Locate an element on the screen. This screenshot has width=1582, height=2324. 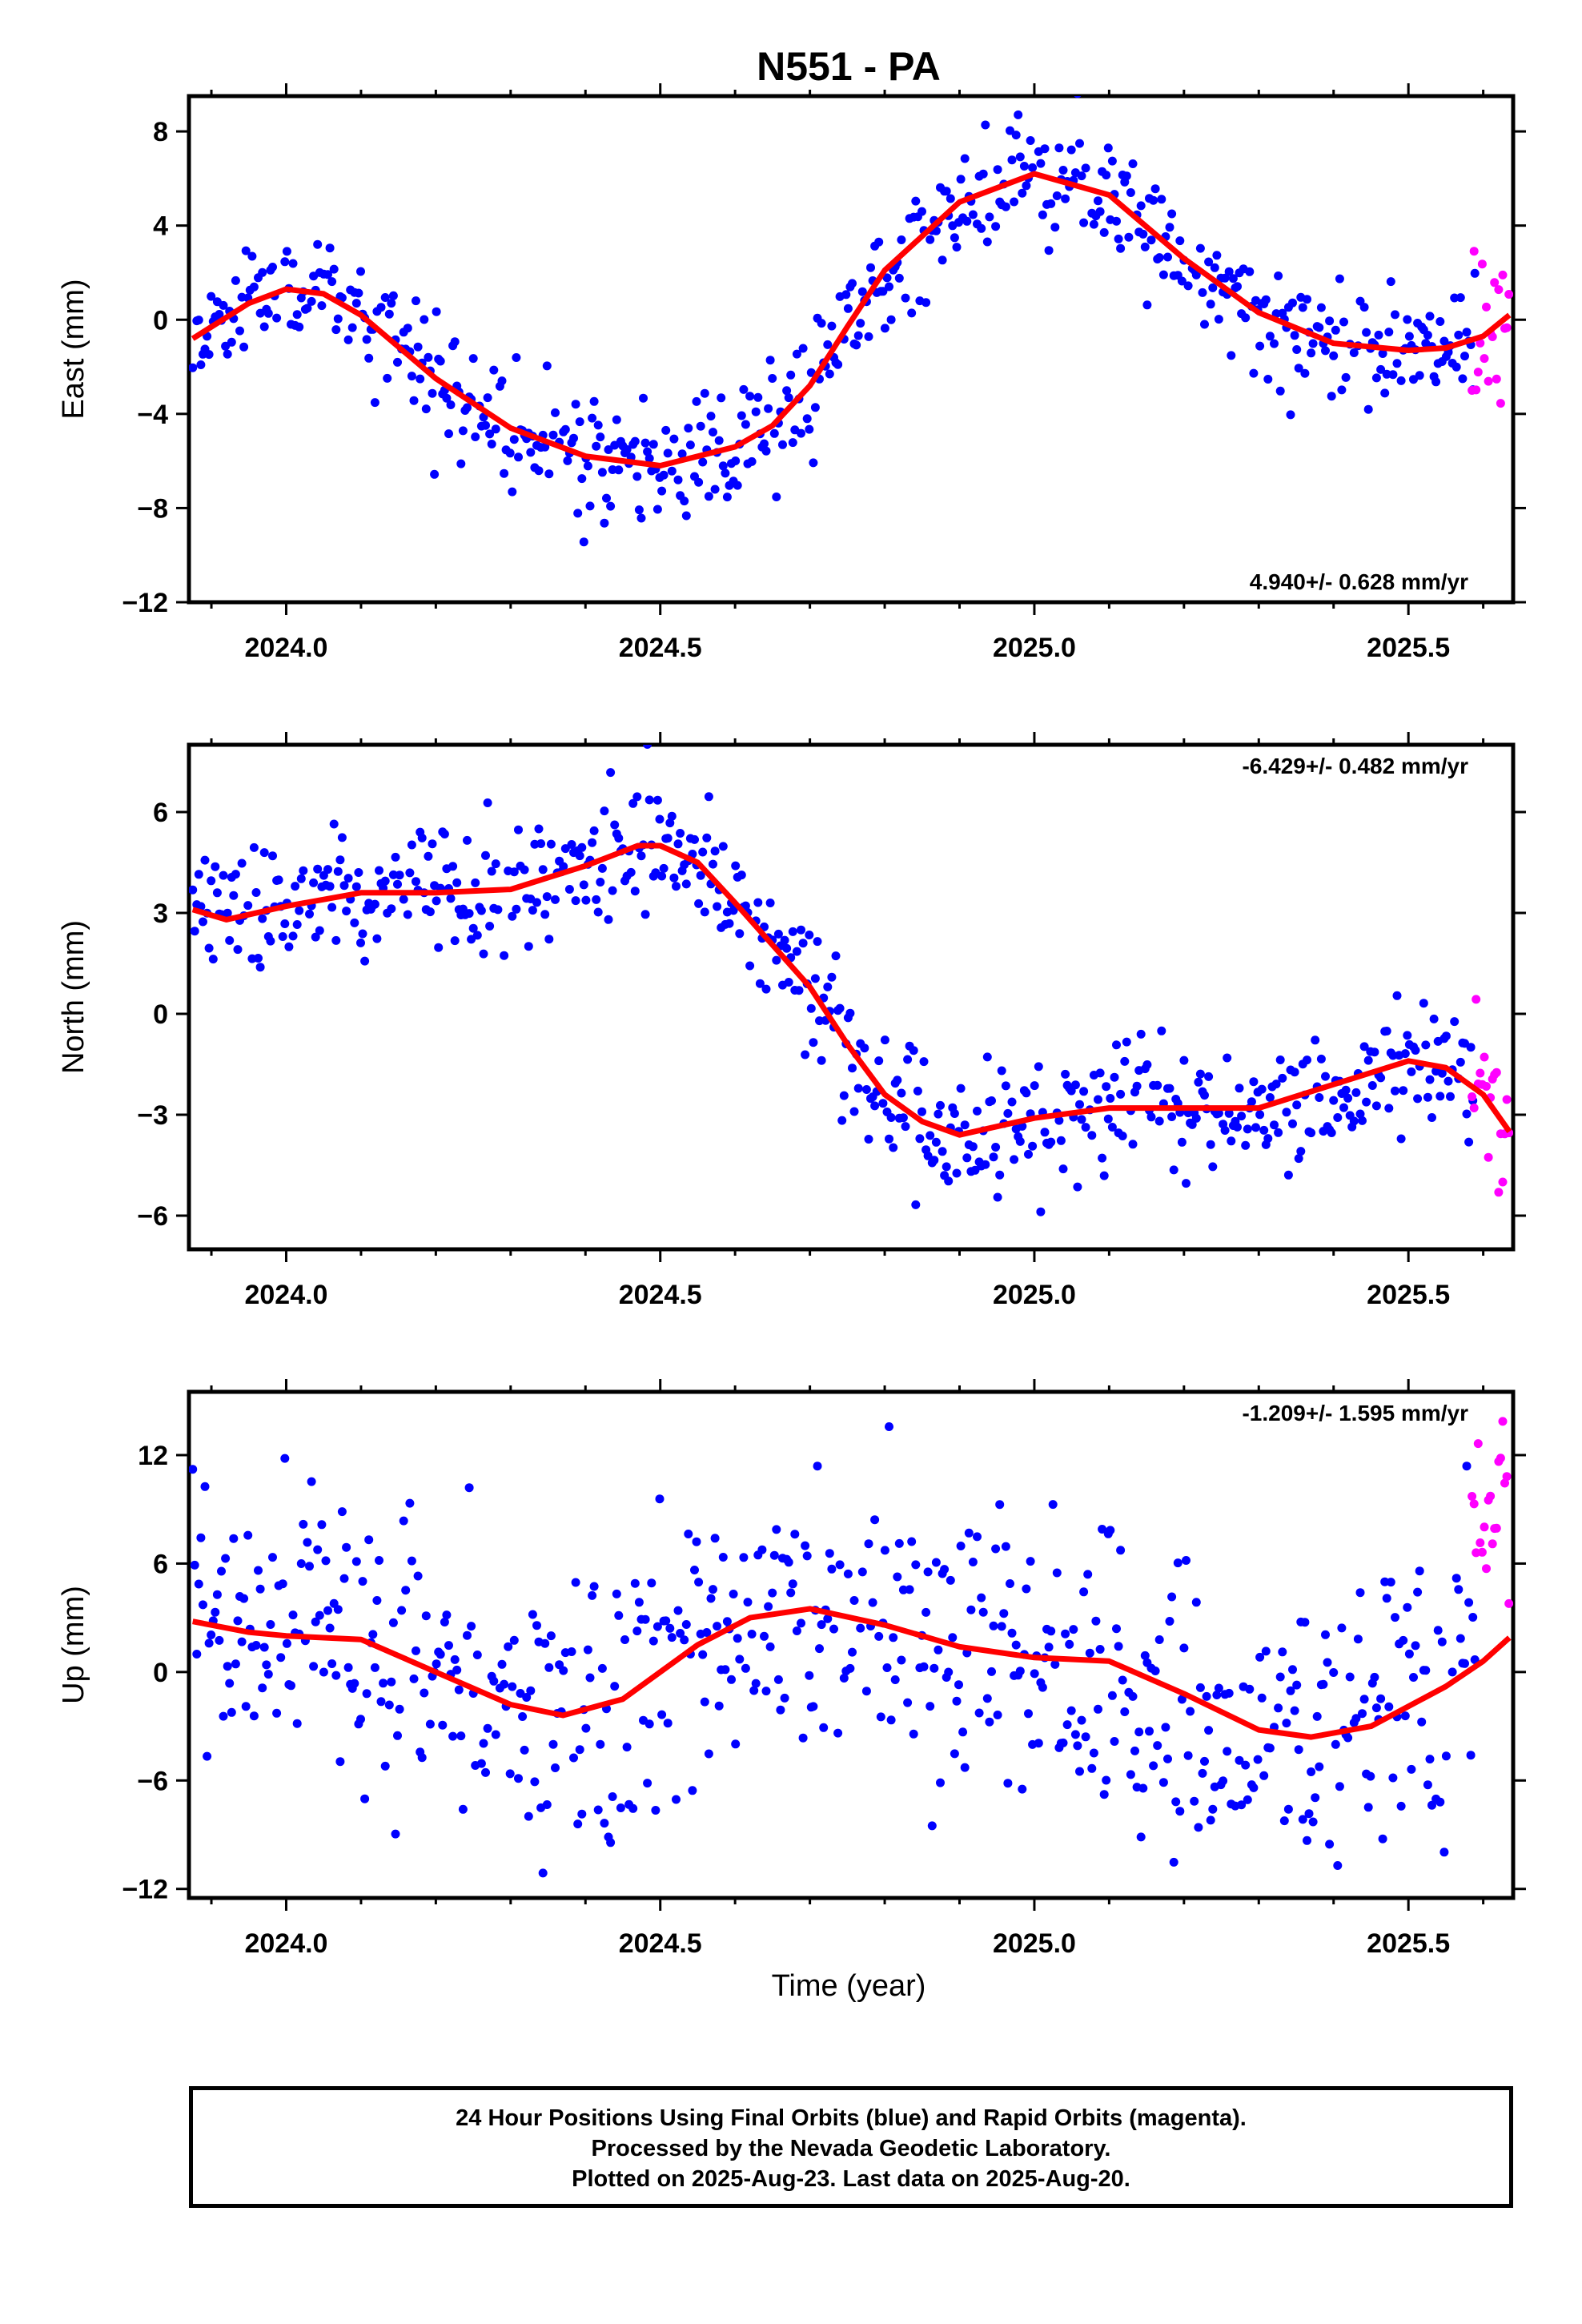
y-tick-label: 3 is located at coordinates (161, 914).